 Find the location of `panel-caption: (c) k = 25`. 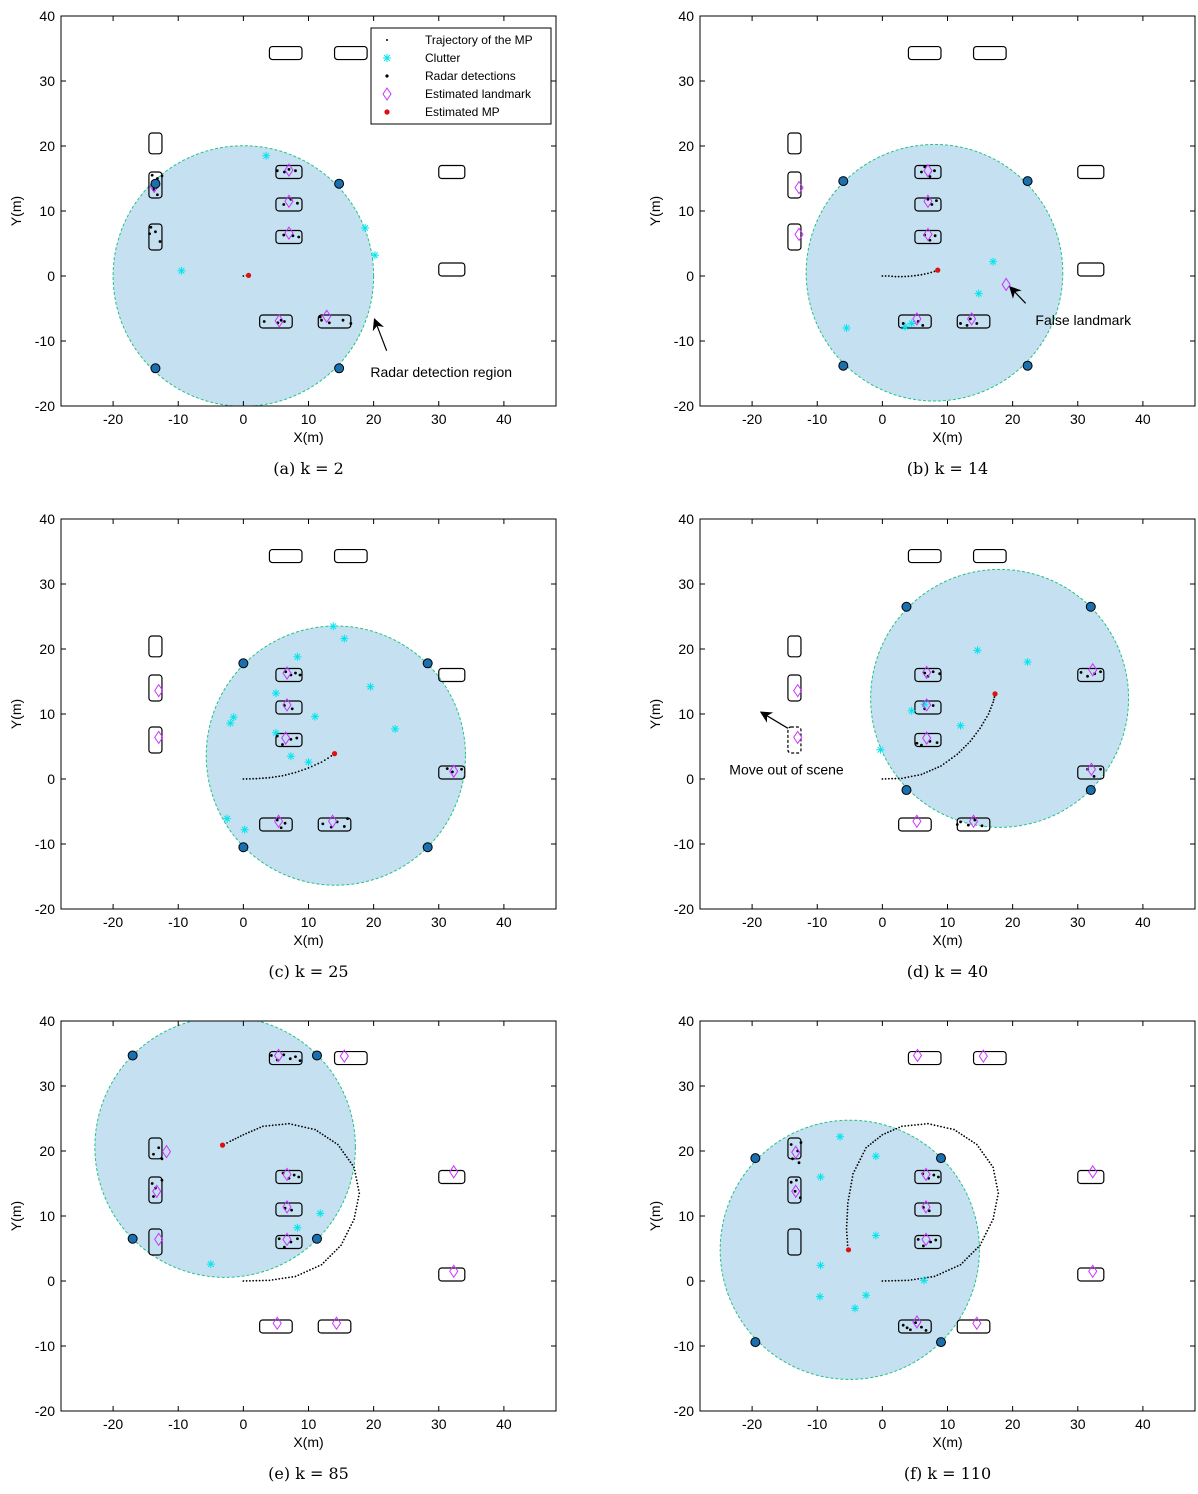

panel-caption: (c) k = 25 is located at coordinates (308, 971).